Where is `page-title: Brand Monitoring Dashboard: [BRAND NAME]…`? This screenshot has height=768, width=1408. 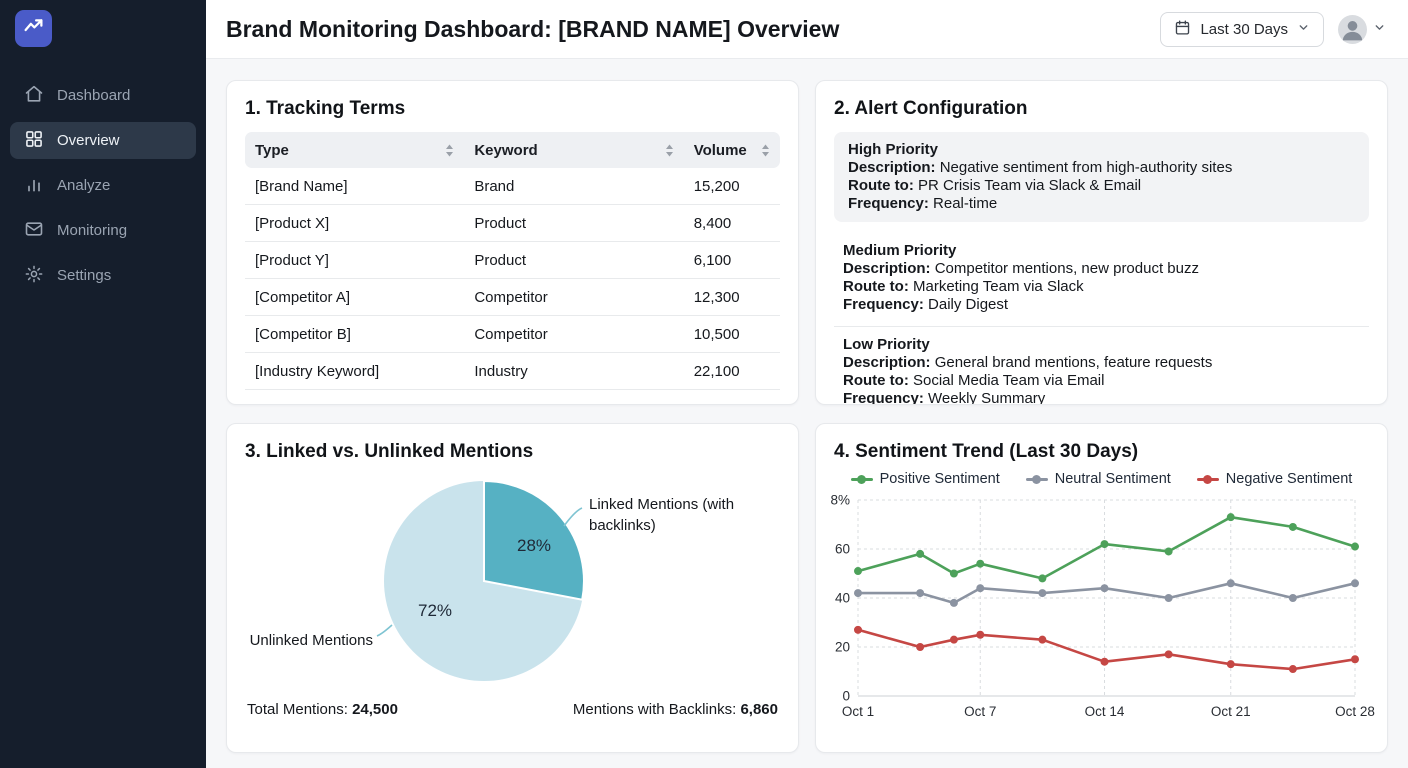 page-title: Brand Monitoring Dashboard: [BRAND NAME]… is located at coordinates (533, 28).